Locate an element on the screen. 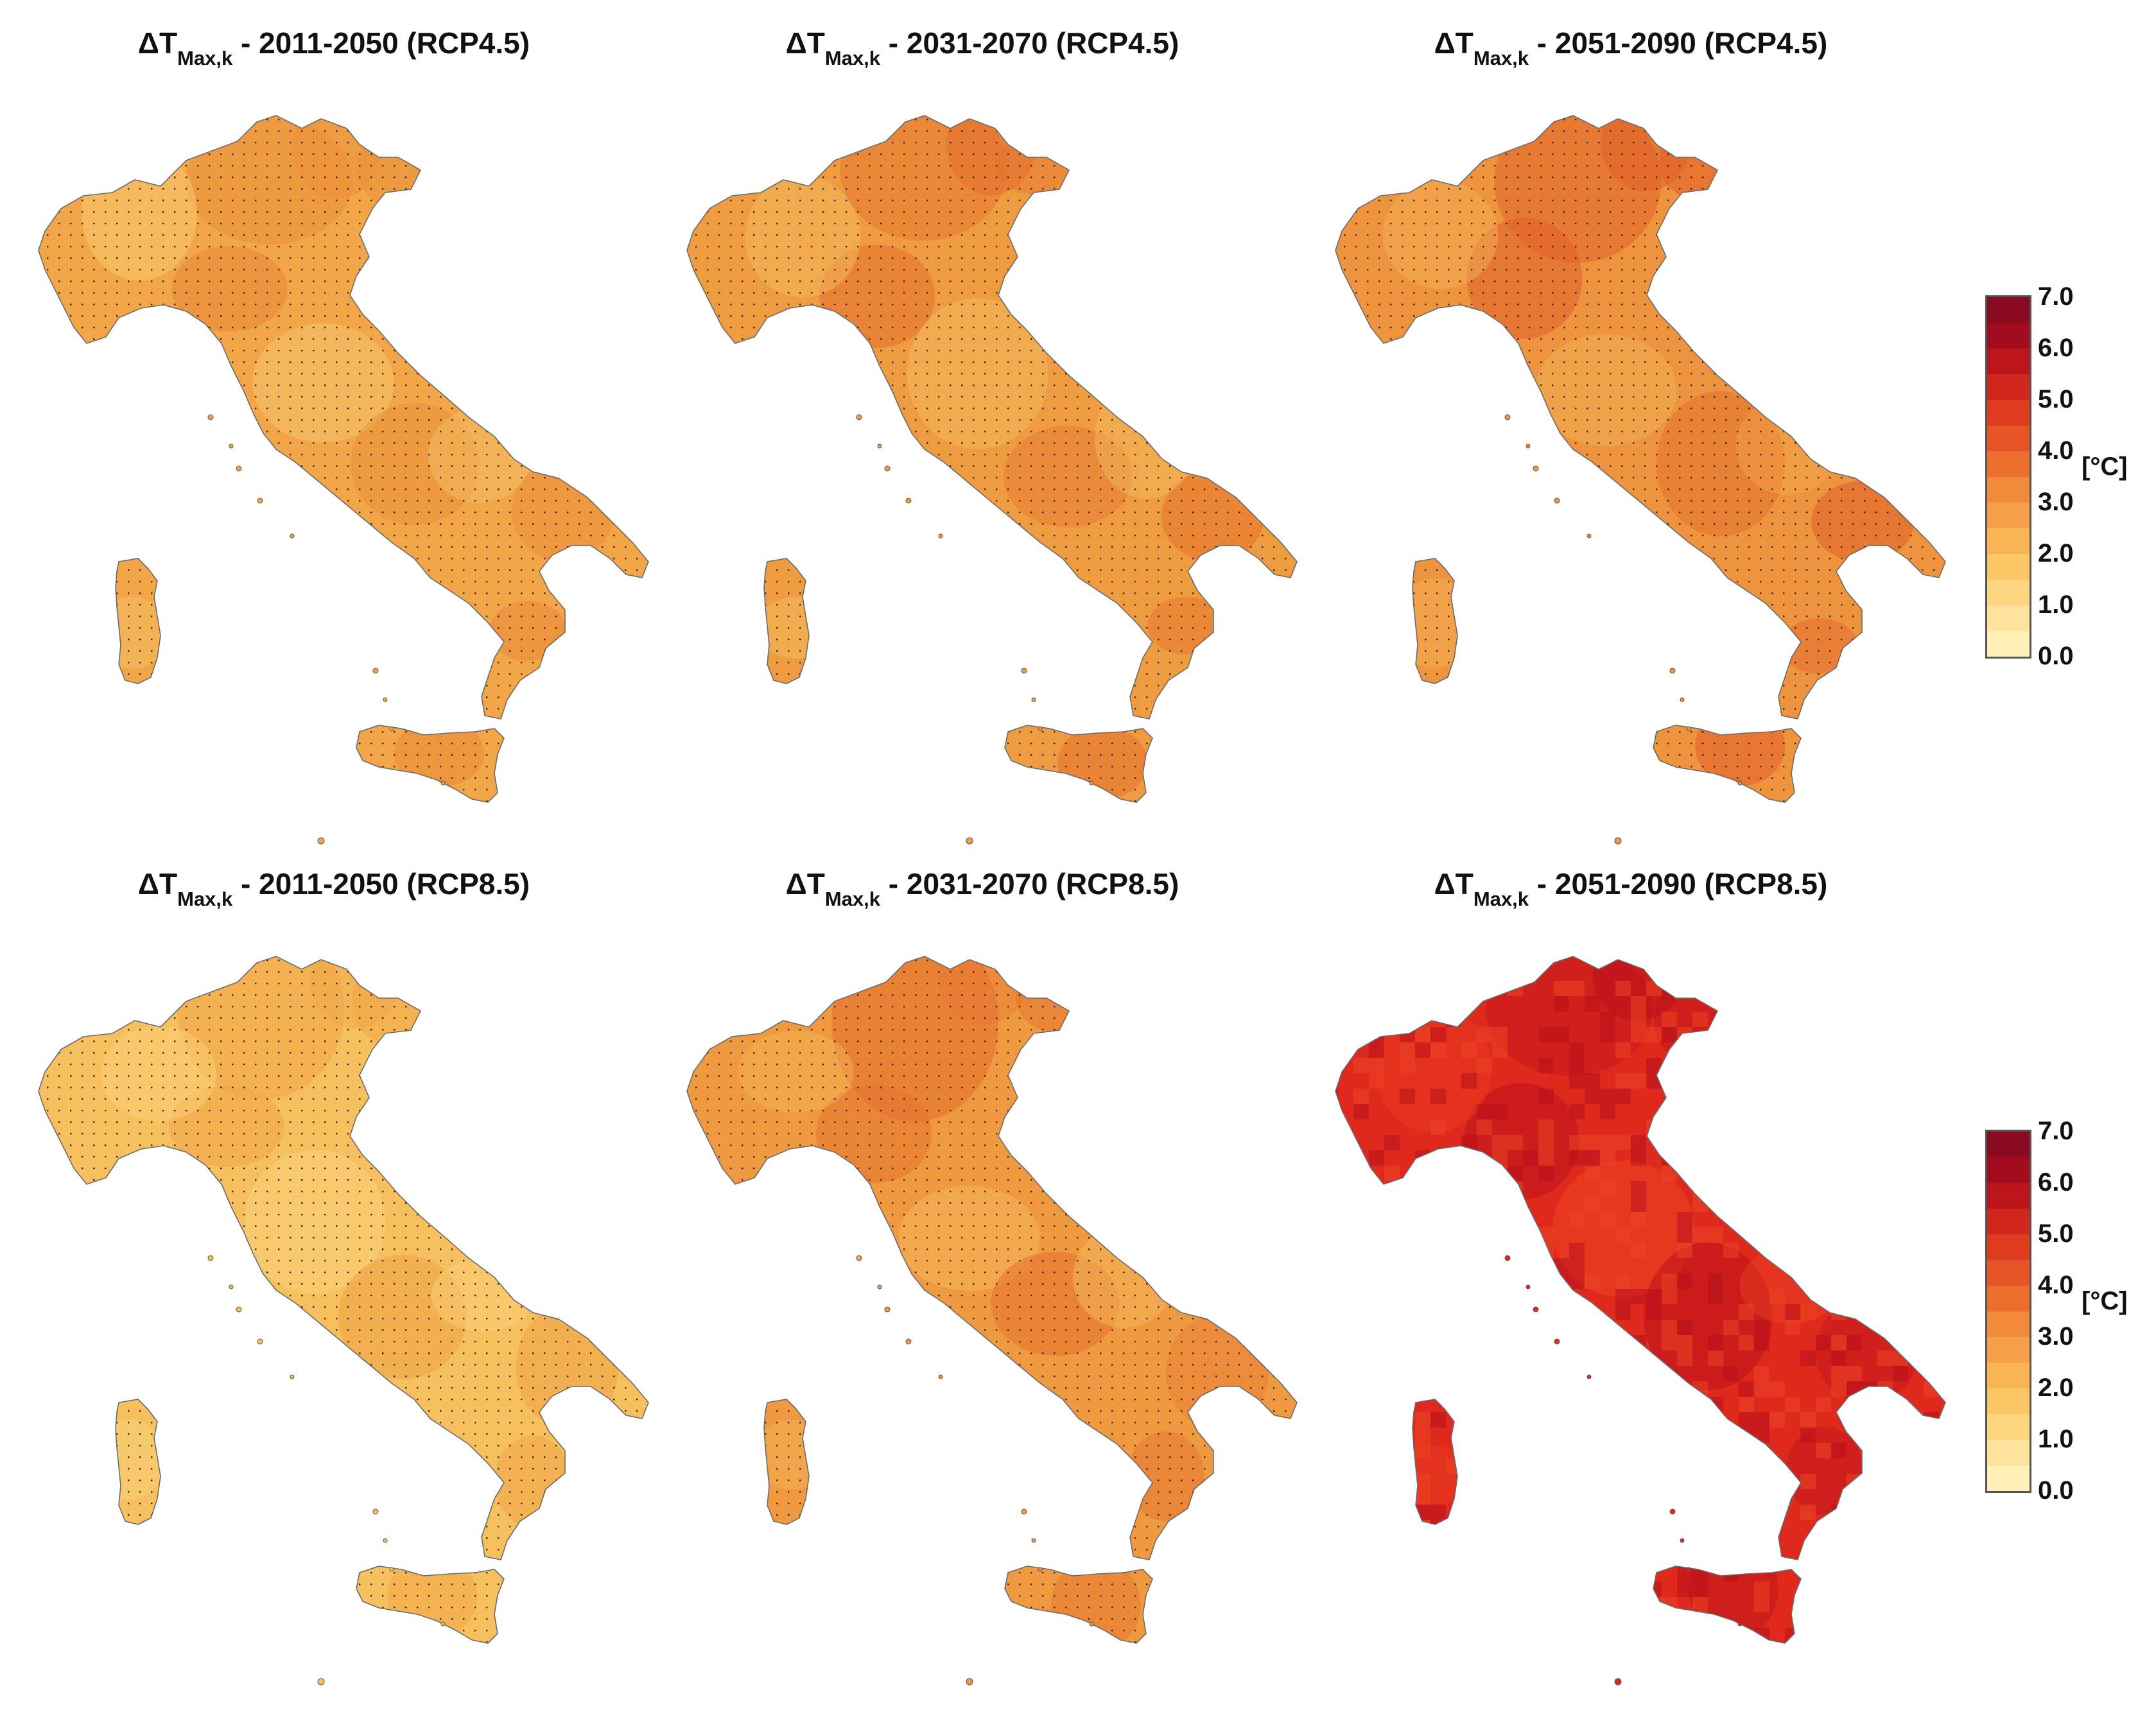 This screenshot has height=1726, width=2156. panel-title: ΔTMax,k - 2031-2070 (RCP4.5) is located at coordinates (982, 55).